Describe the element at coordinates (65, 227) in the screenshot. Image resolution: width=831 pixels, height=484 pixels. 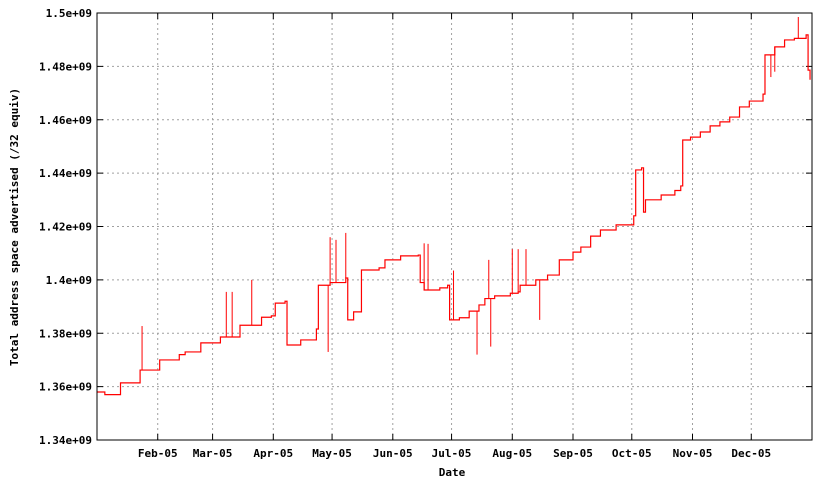
I see `y-tick-label: 1.42e+09` at that location.